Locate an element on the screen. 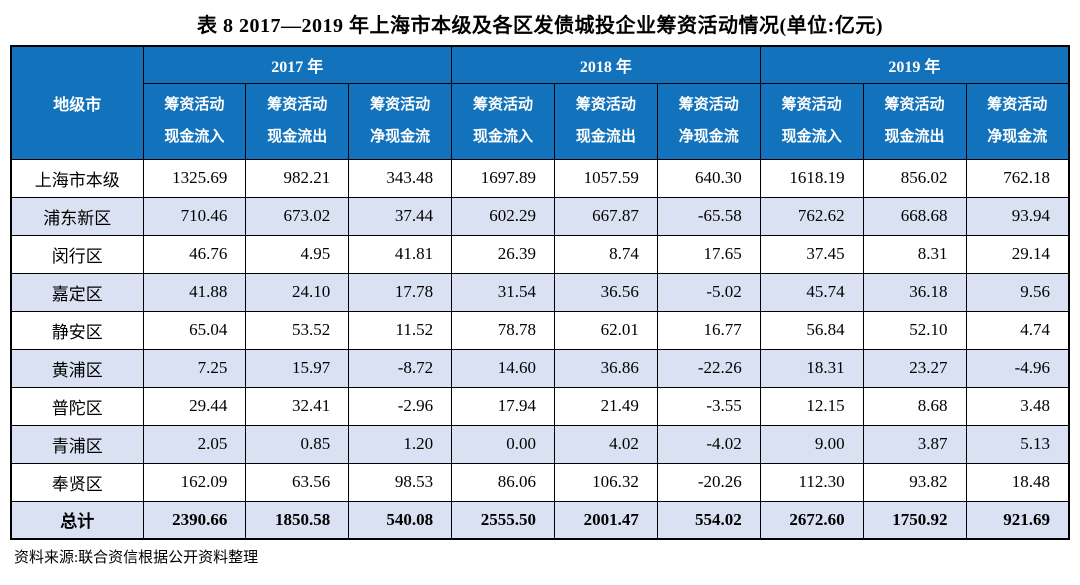  metric-header-2017-net: 筹资活动 净现金流 is located at coordinates (400, 121).